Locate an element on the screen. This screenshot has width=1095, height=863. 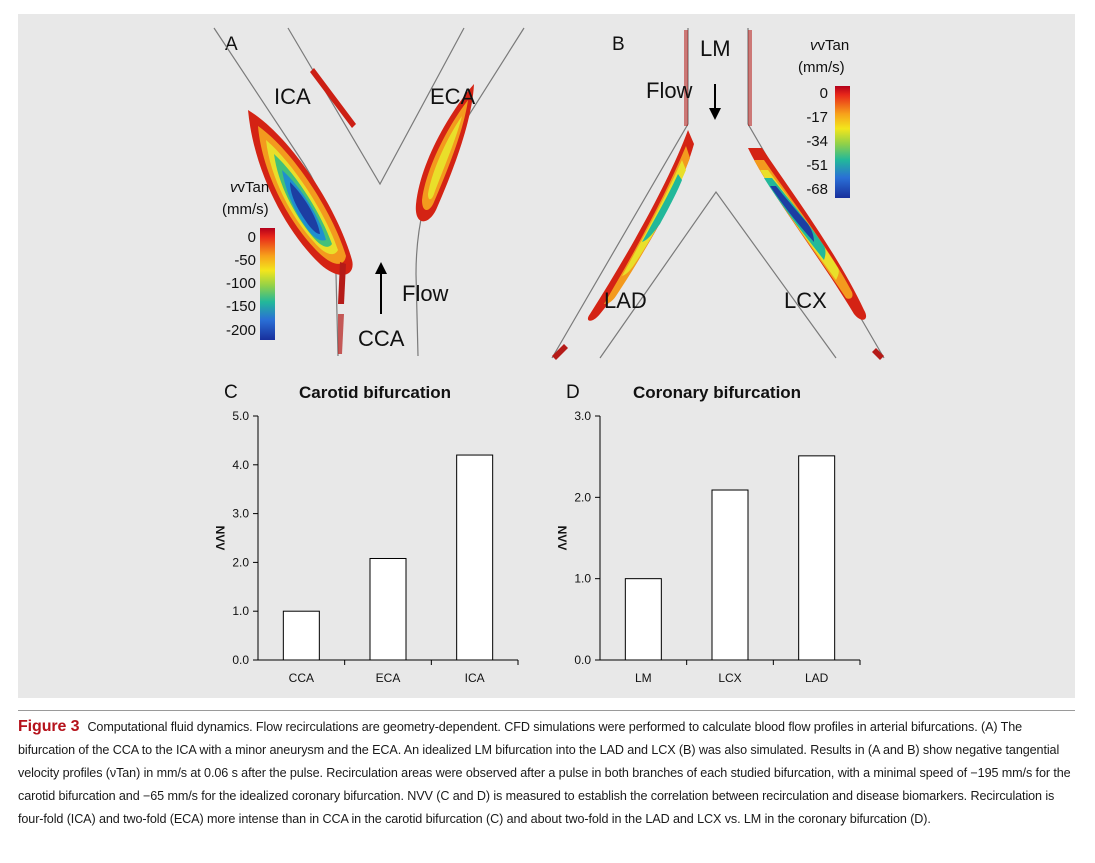
chart-c-bars is located at coordinates (388, 557).